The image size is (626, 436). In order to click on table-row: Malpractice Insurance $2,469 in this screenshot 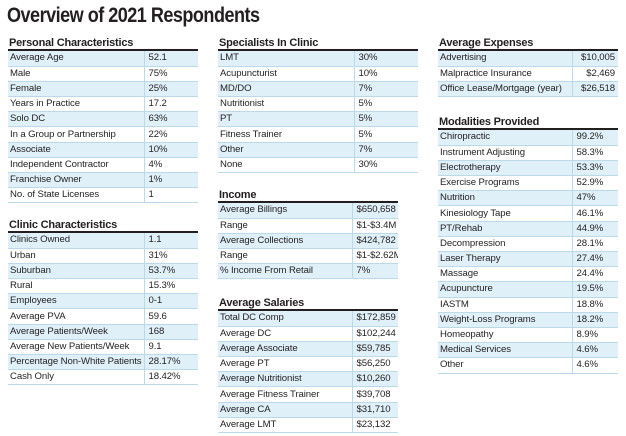, I will do `click(528, 74)`.